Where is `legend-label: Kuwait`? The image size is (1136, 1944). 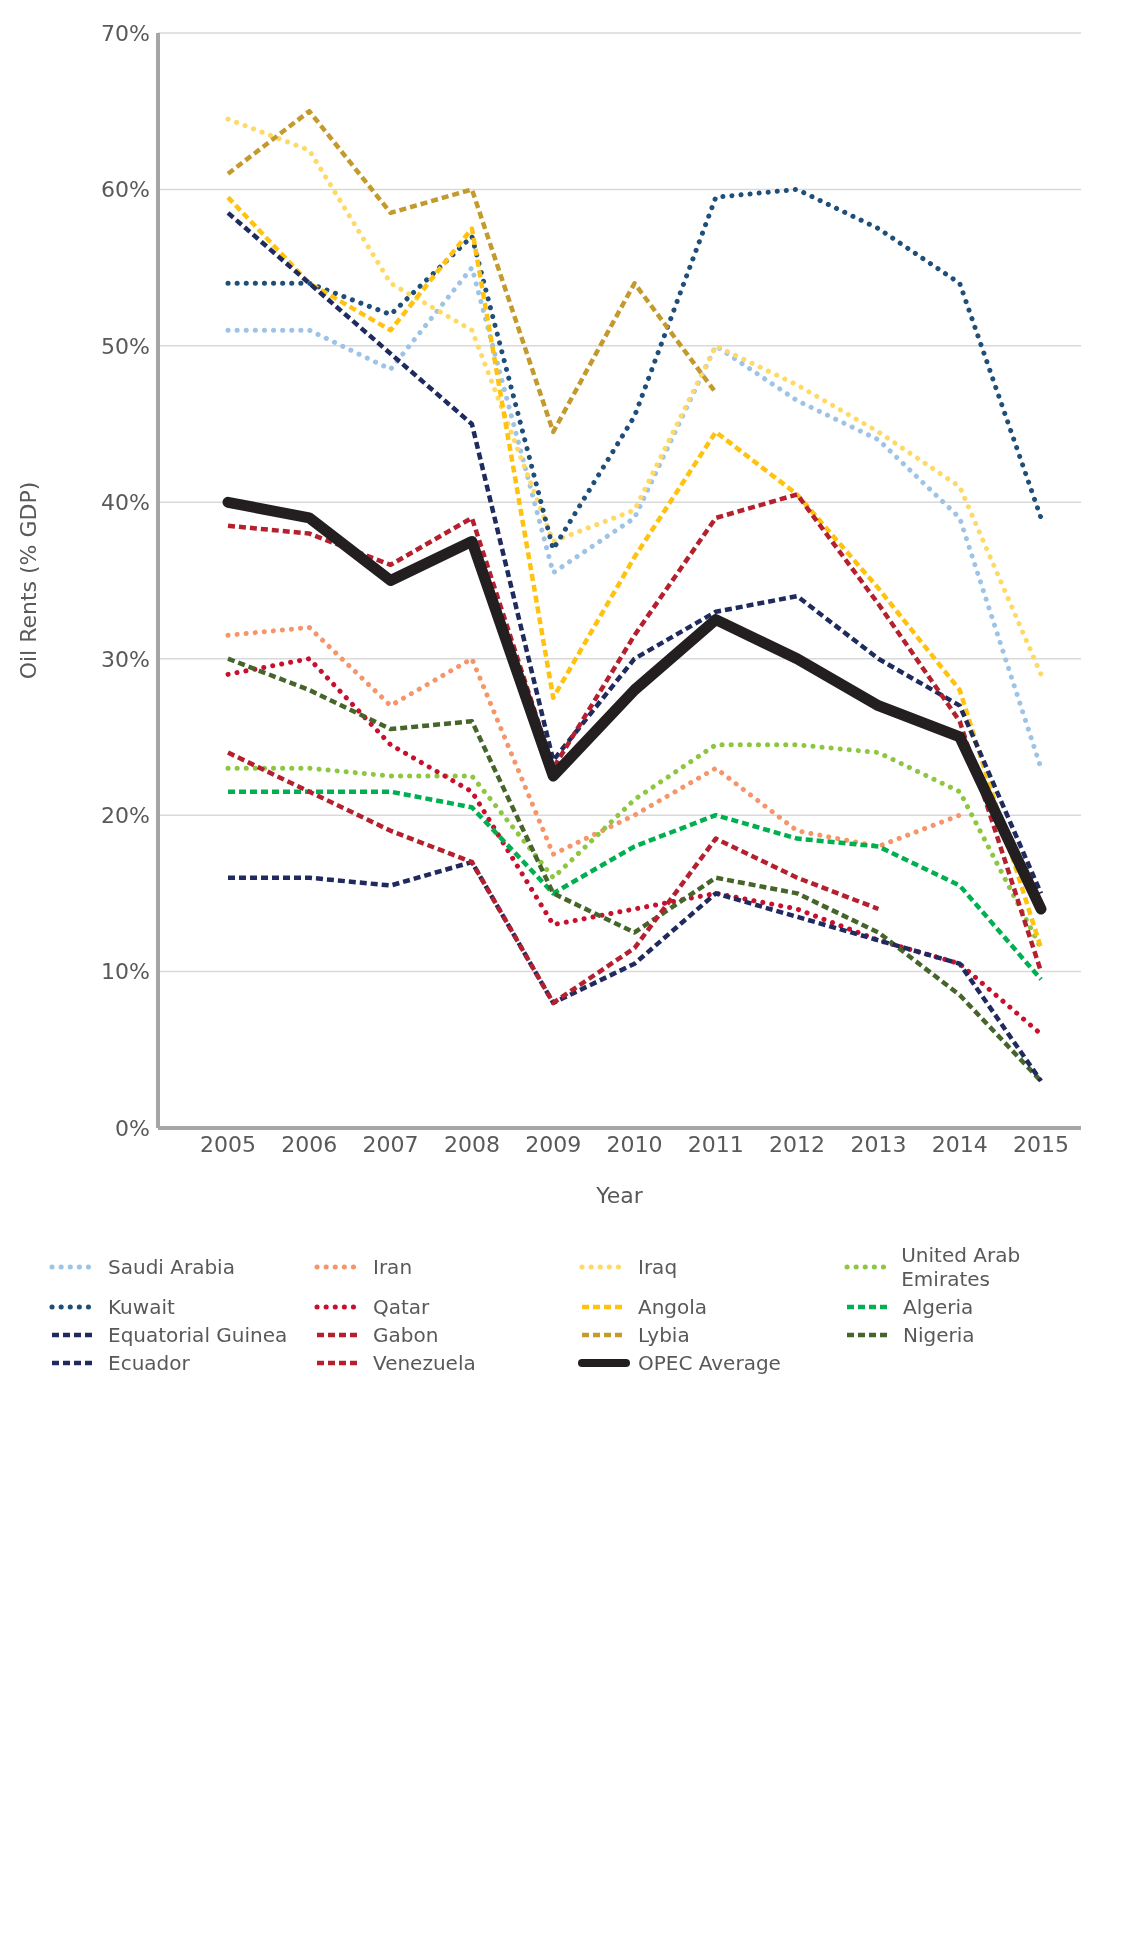 legend-label: Kuwait is located at coordinates (141, 1307).